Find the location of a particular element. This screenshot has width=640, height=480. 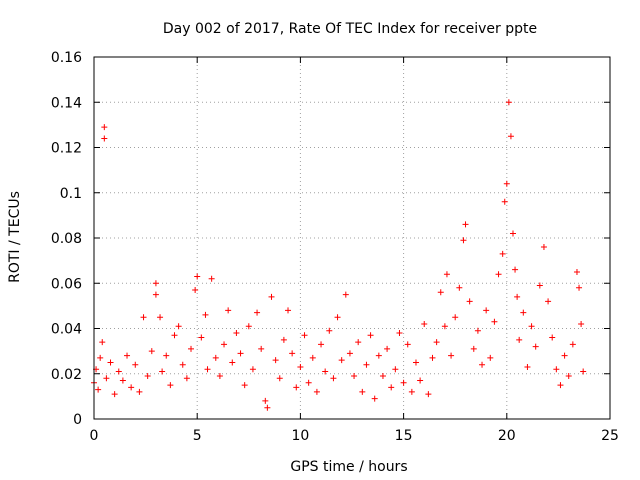

y-tick-labels: 0 0.02 0.04 0.06 0.08 0.1 0.12 0.14 0.16 is located at coordinates (66, 239).